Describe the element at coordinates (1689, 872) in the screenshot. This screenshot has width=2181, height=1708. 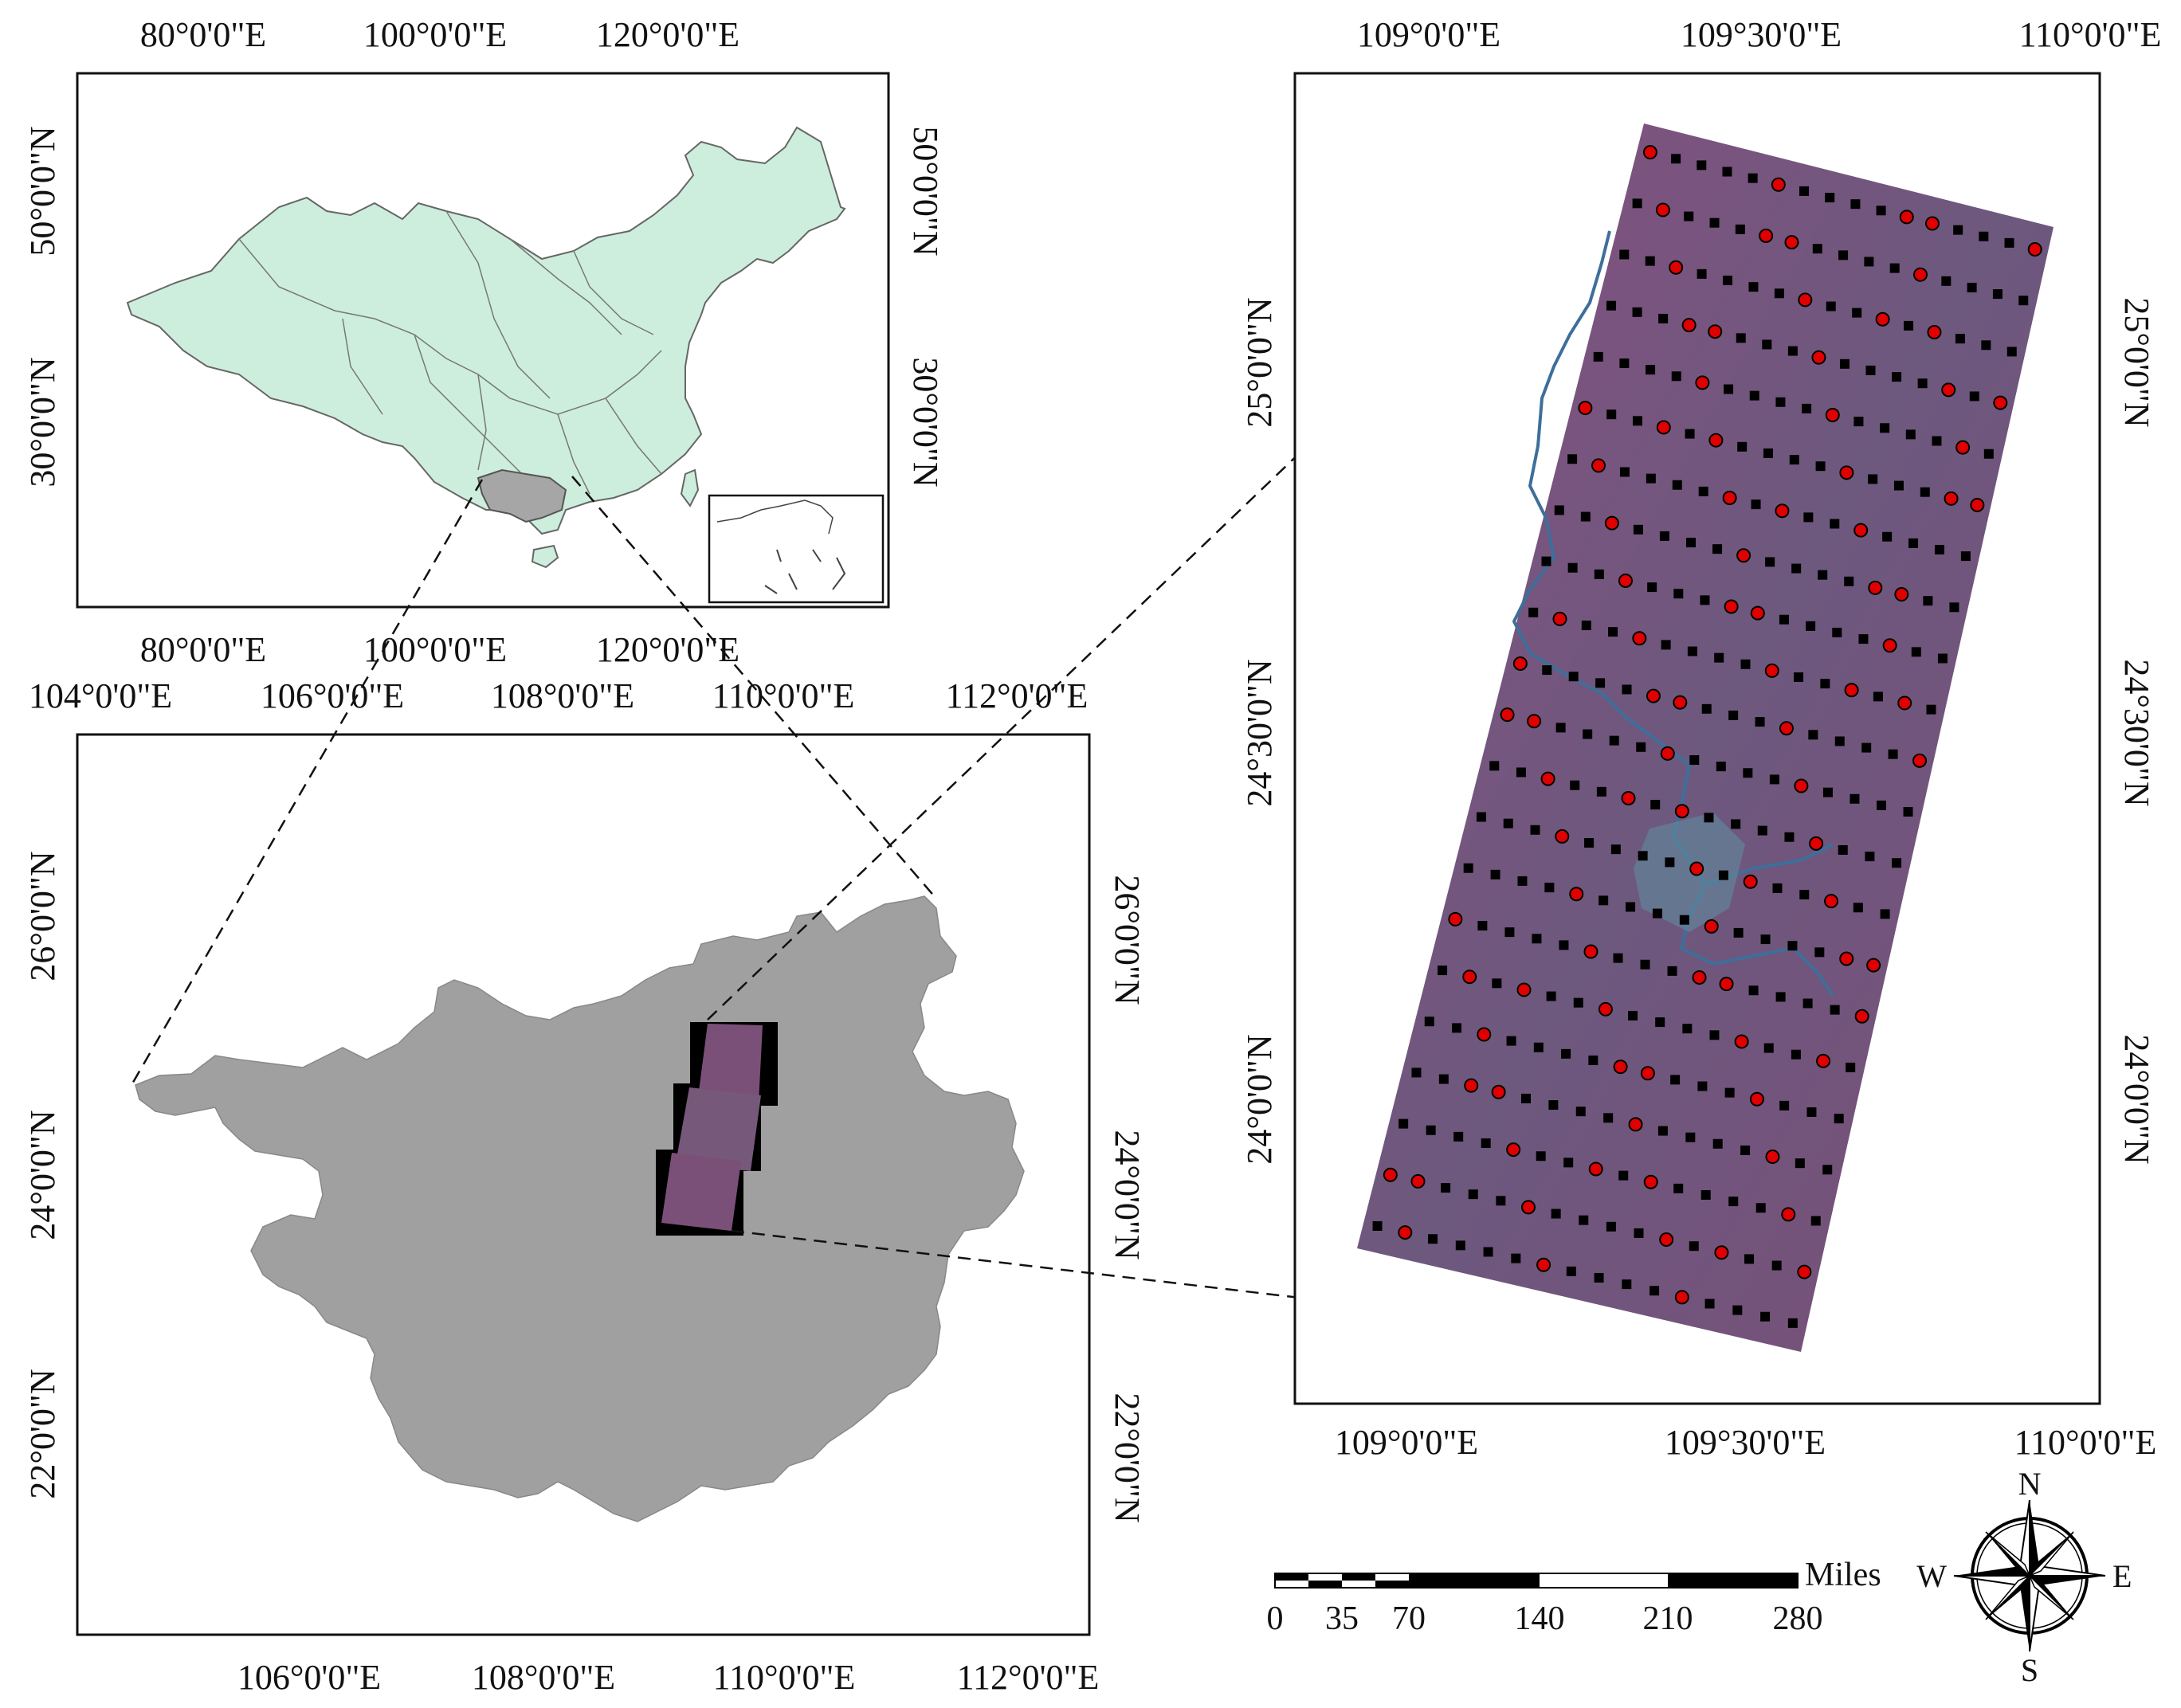
I see `urban-area` at that location.